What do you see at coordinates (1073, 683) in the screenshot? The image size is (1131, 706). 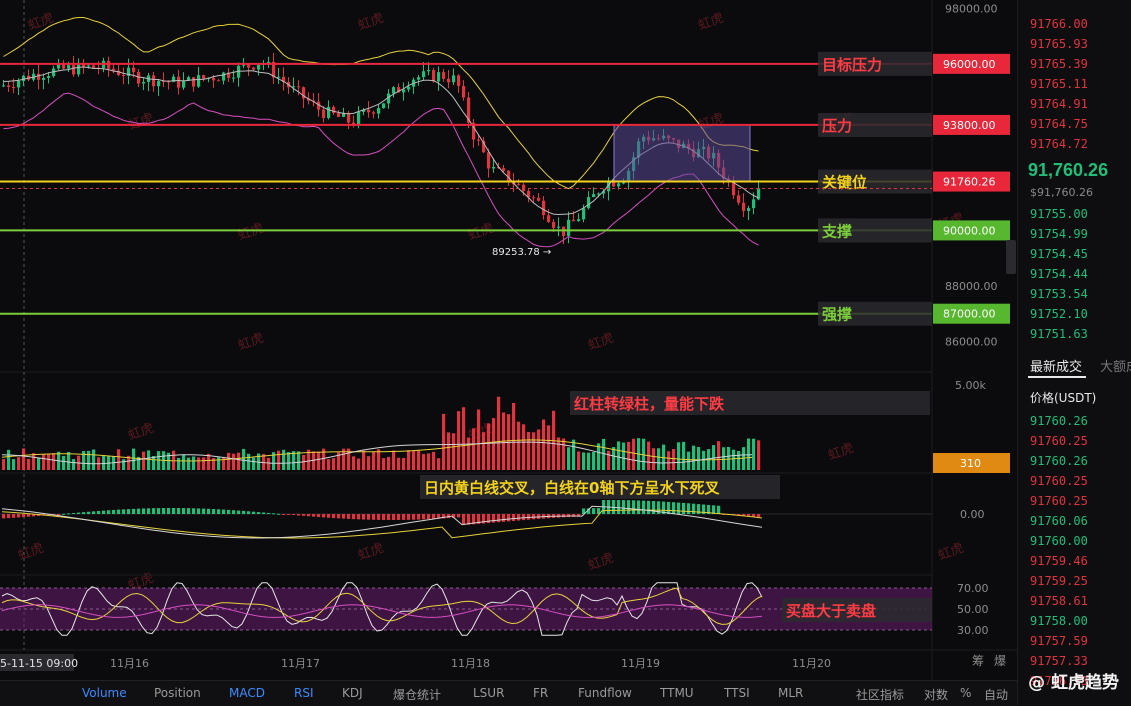 I see `brand-watermark: @ 虹虎趋势` at bounding box center [1073, 683].